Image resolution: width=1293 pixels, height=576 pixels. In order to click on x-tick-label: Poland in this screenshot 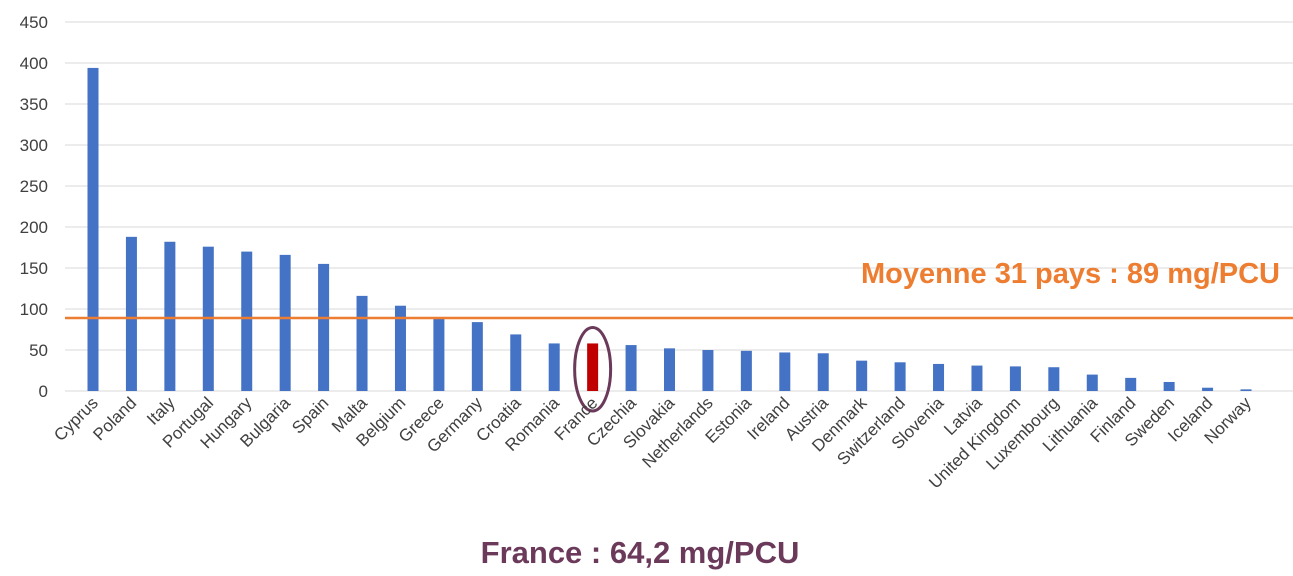, I will do `click(114, 418)`.